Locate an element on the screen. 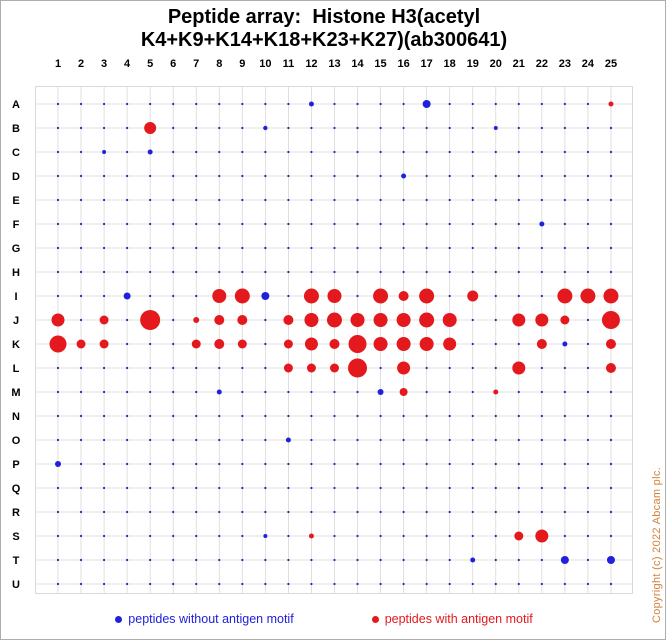 This screenshot has width=666, height=640. spot-T23 is located at coordinates (564, 560).